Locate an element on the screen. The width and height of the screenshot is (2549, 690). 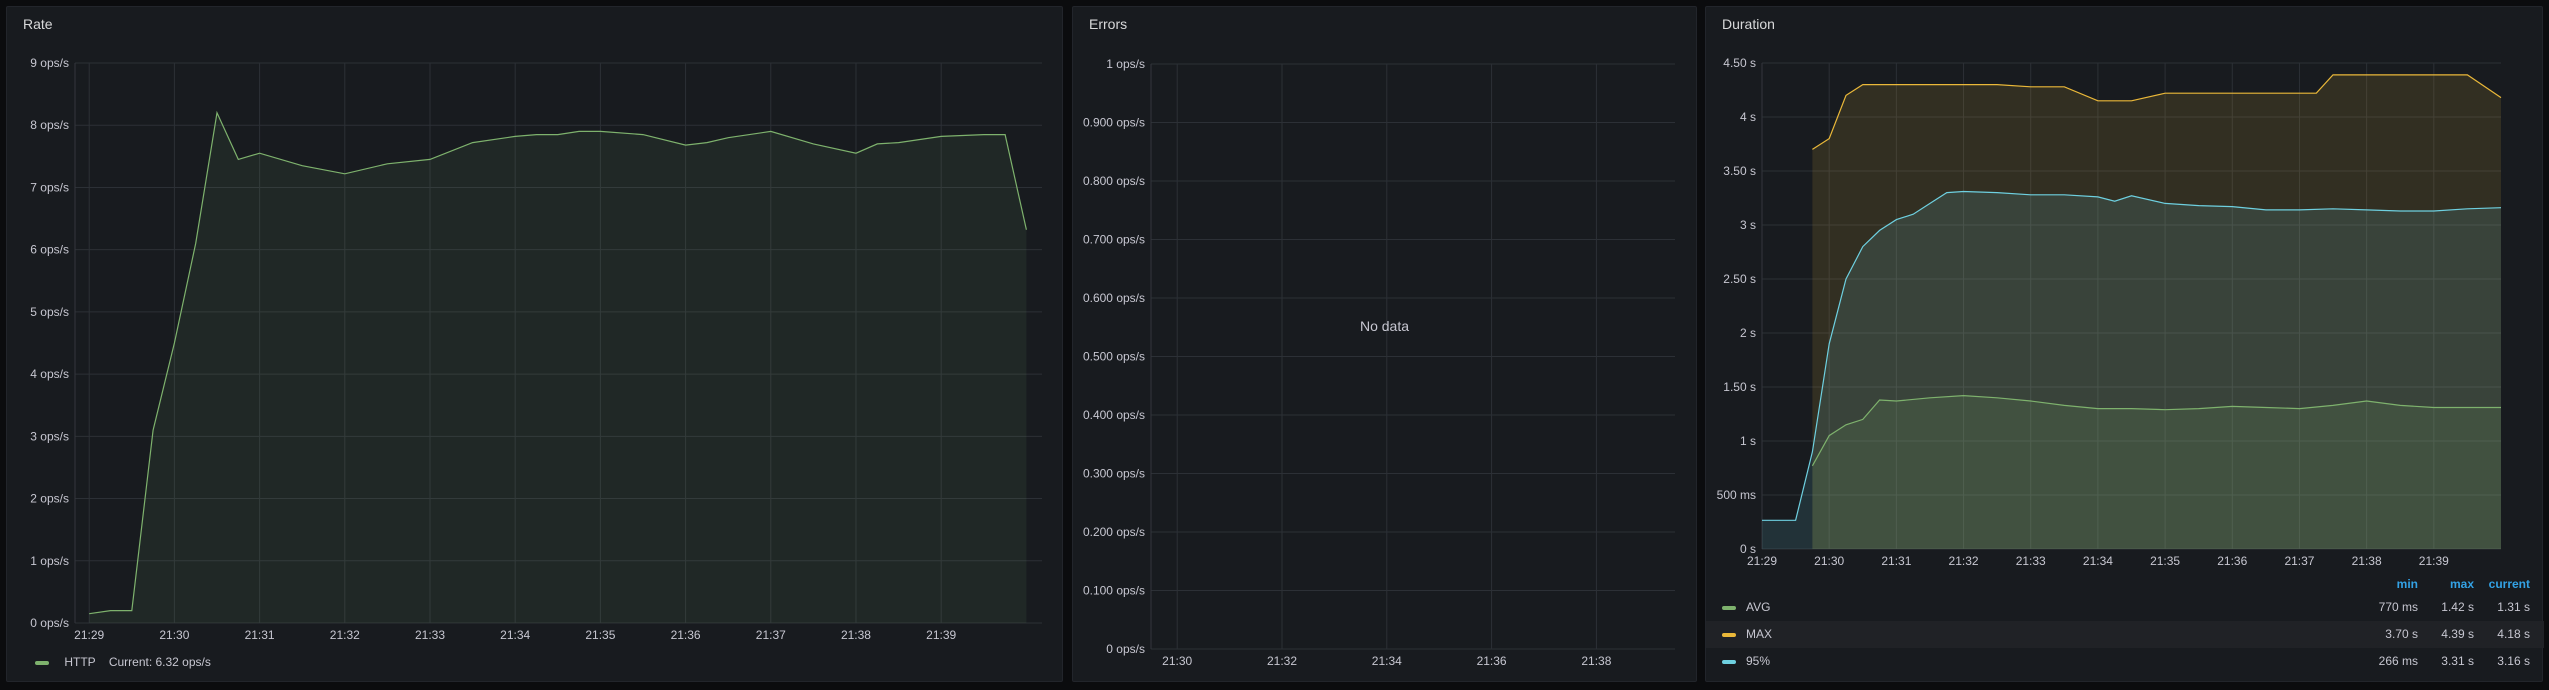
y-tick-label: 1.50 s is located at coordinates (1739, 387).